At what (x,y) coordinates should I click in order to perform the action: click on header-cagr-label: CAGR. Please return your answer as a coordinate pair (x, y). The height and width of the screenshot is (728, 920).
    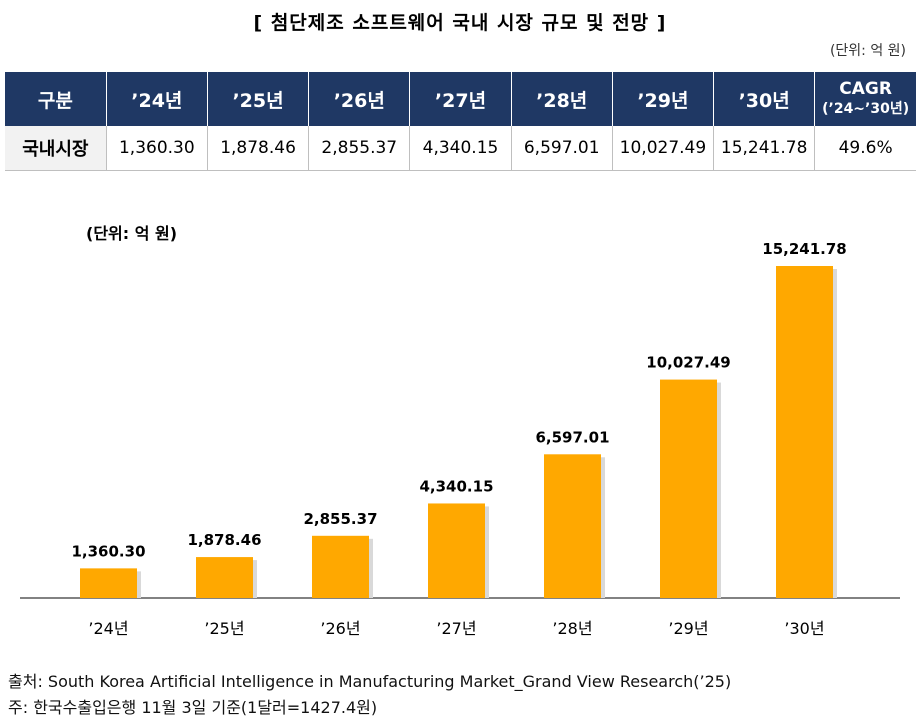
    Looking at the image, I should click on (865, 89).